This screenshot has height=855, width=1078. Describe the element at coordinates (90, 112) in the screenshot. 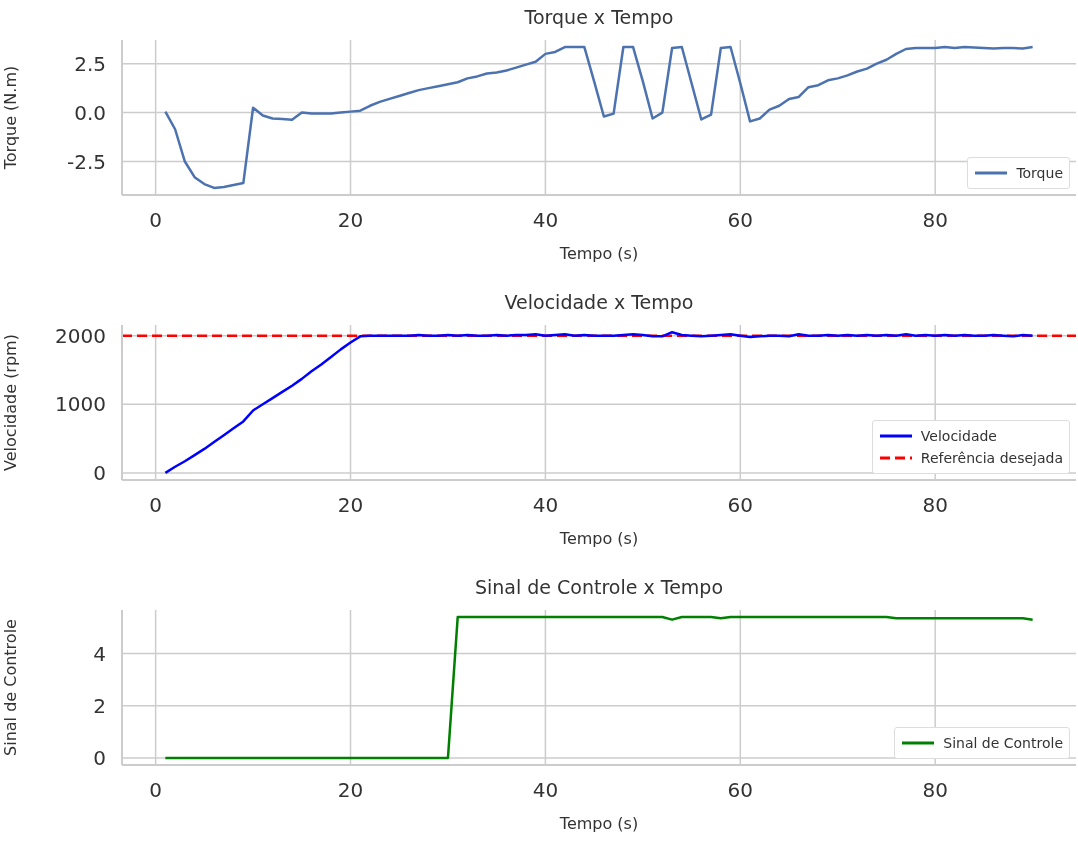

I see `y-tick-label: 0.0` at that location.